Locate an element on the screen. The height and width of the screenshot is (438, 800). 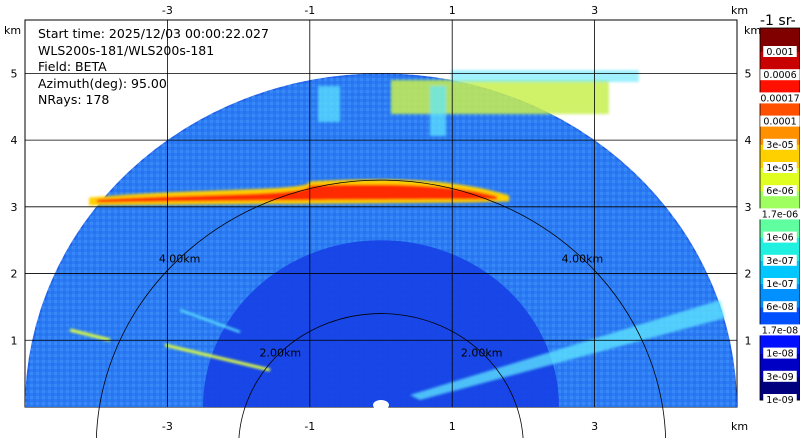
x-unit-bottom: km is located at coordinates (739, 426).